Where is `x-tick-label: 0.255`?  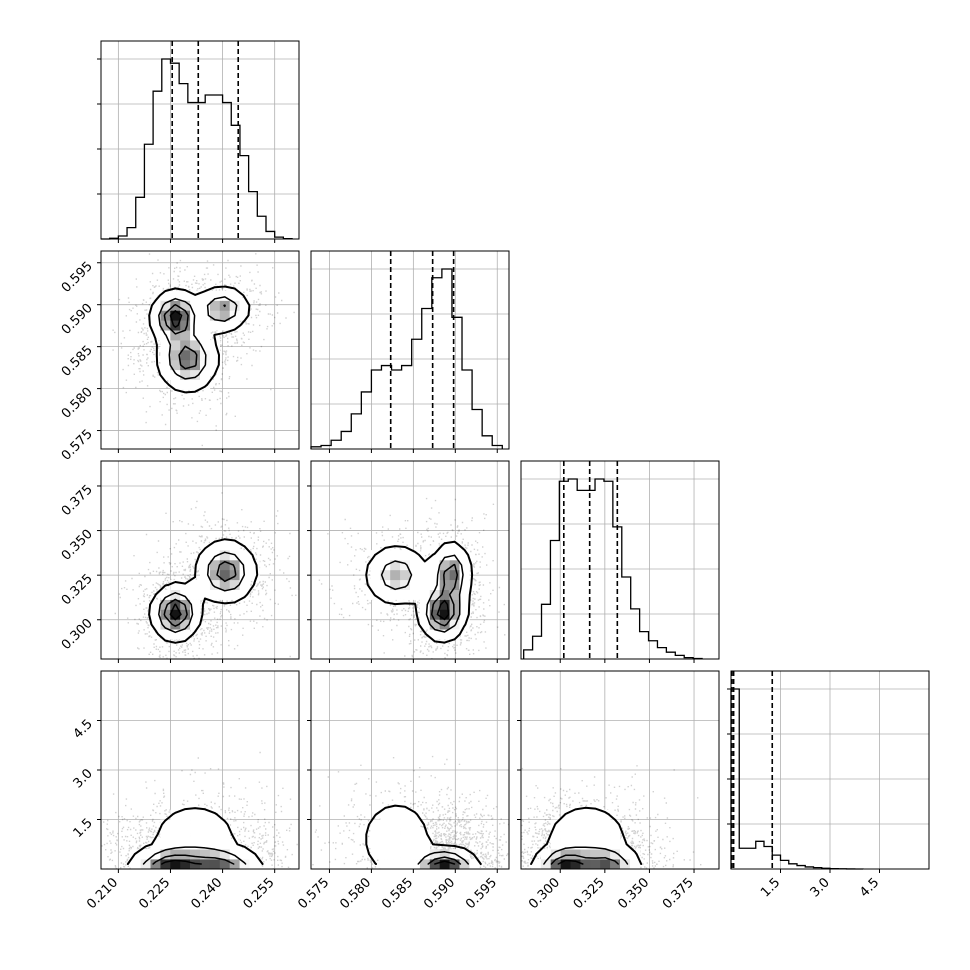
x-tick-label: 0.255 is located at coordinates (259, 893).